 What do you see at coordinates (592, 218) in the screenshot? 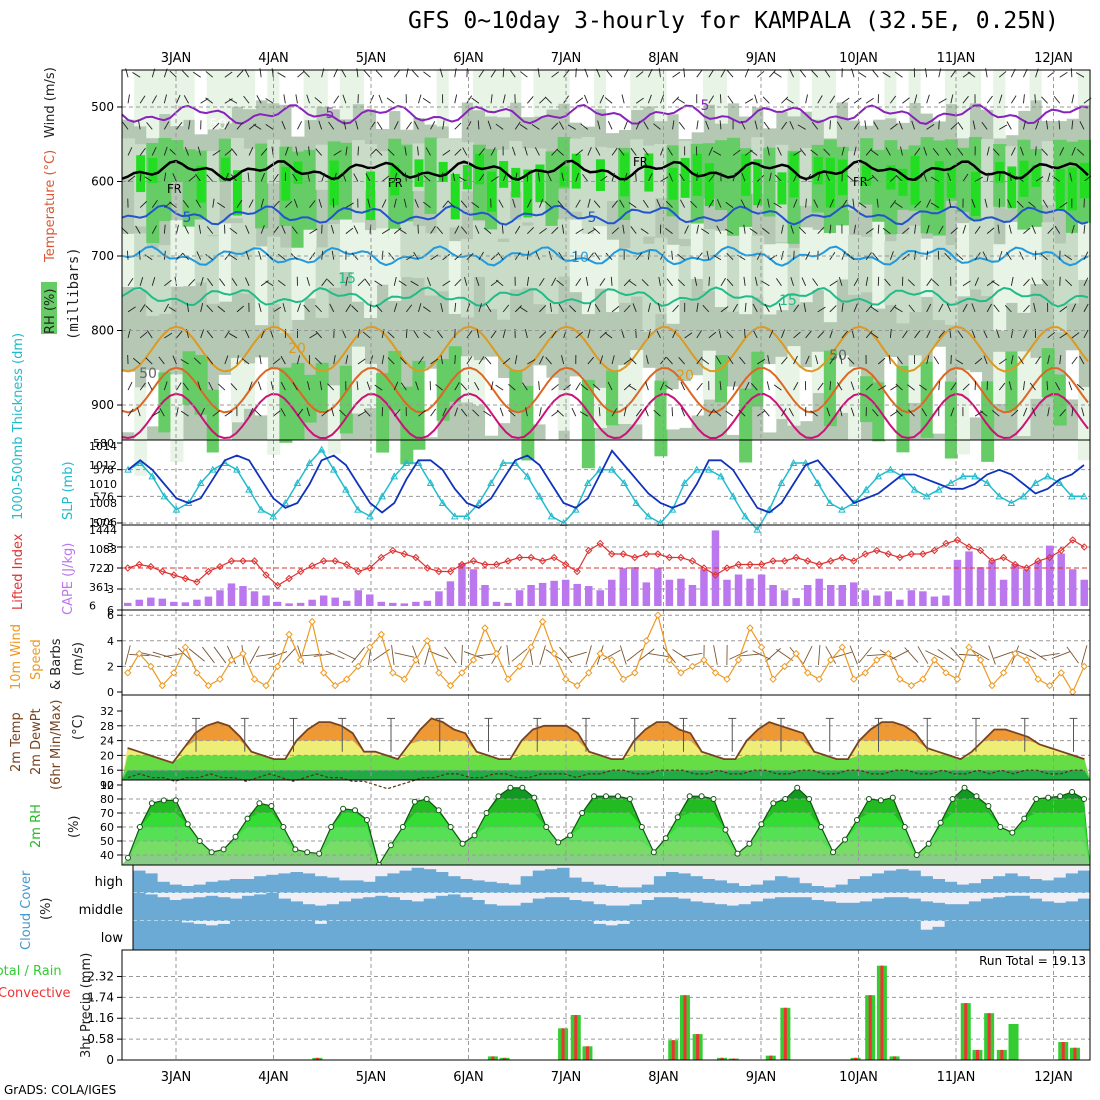
I see `contour-label: 5` at bounding box center [592, 218].